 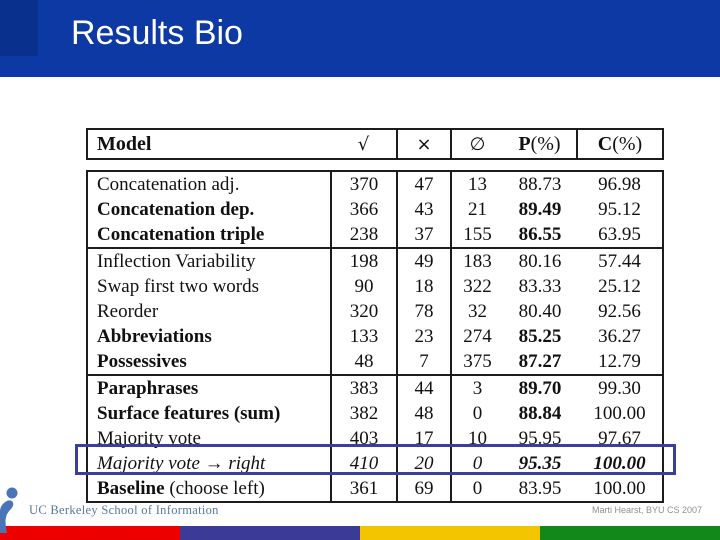 I want to click on precision-cell: 95.95, so click(x=540, y=438).